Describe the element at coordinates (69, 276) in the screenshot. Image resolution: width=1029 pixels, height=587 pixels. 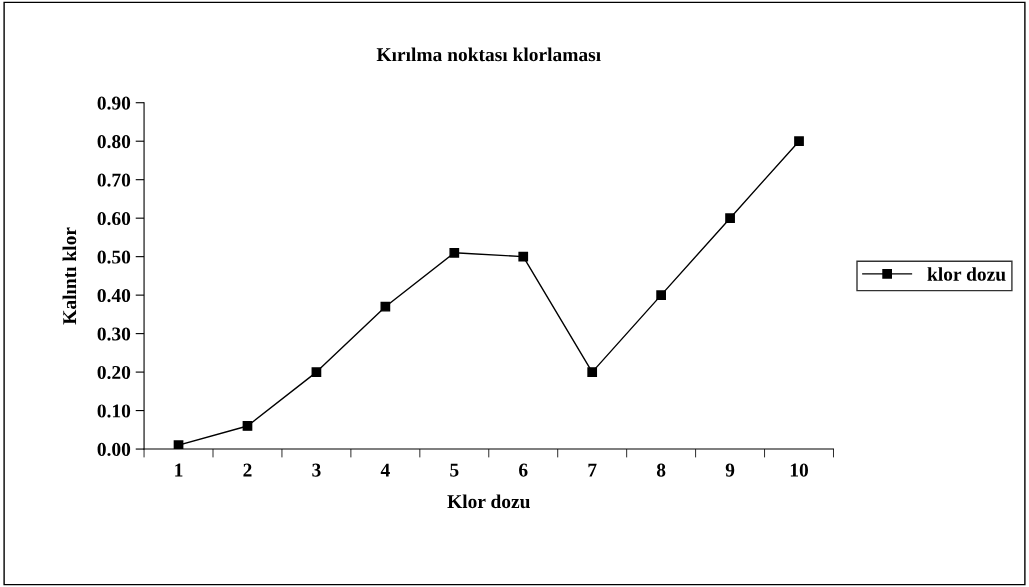
I see `y-axis-title: Kalıntı klor` at that location.